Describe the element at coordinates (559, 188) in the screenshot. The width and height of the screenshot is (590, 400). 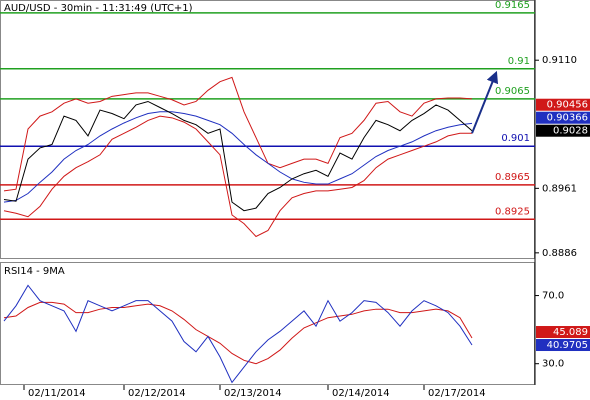
I see `y-tick-label: 0.8961` at that location.